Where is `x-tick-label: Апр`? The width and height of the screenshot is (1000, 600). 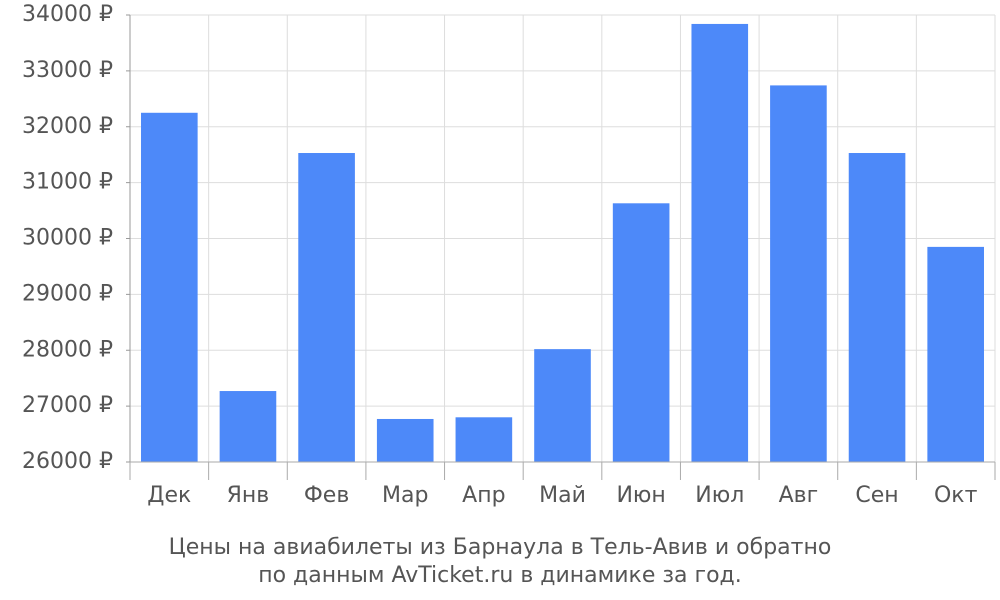
x-tick-label: Апр is located at coordinates (483, 495).